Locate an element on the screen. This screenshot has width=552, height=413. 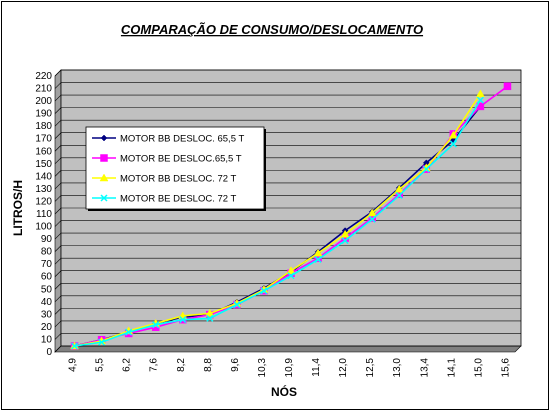
legend-label: MOTOR BB DESLOC. 72 T is located at coordinates (178, 179).